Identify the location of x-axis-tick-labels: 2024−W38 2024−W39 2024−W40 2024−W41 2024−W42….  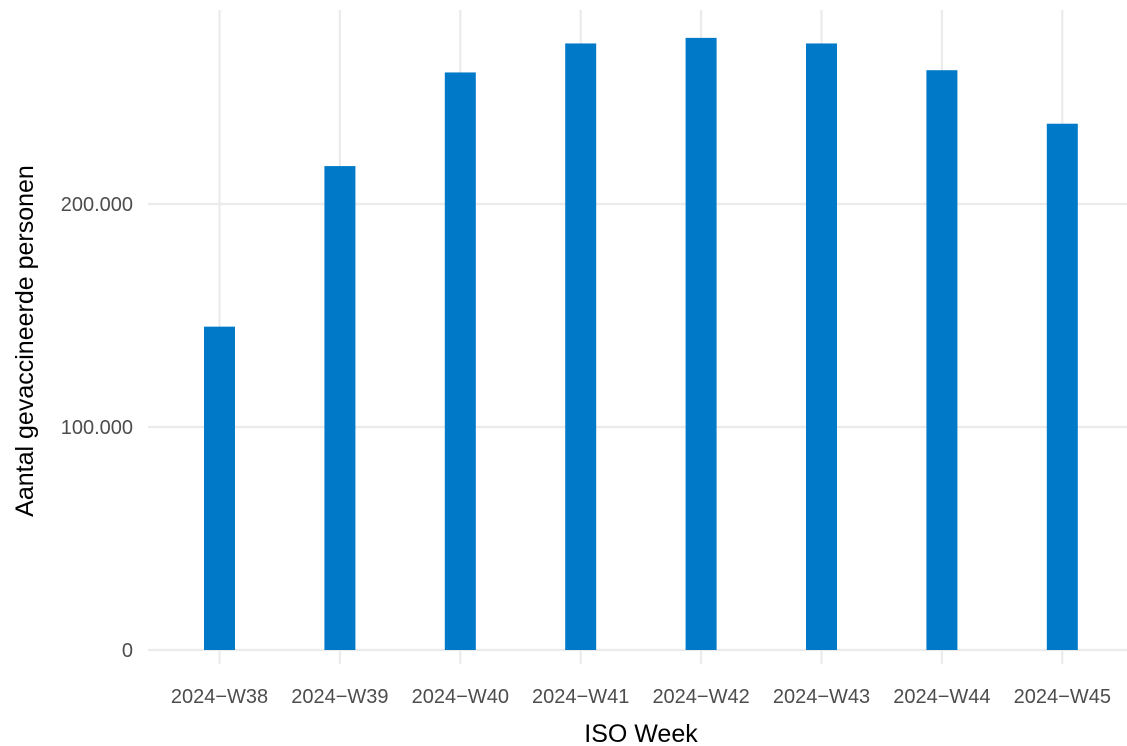
(641, 697).